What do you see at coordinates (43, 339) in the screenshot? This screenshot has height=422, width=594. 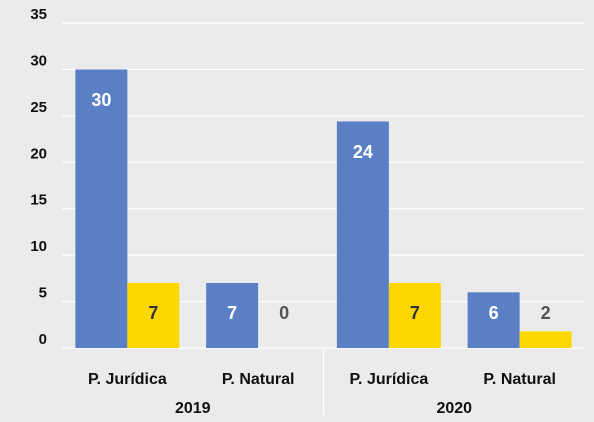 I see `y-tick-label: 0` at bounding box center [43, 339].